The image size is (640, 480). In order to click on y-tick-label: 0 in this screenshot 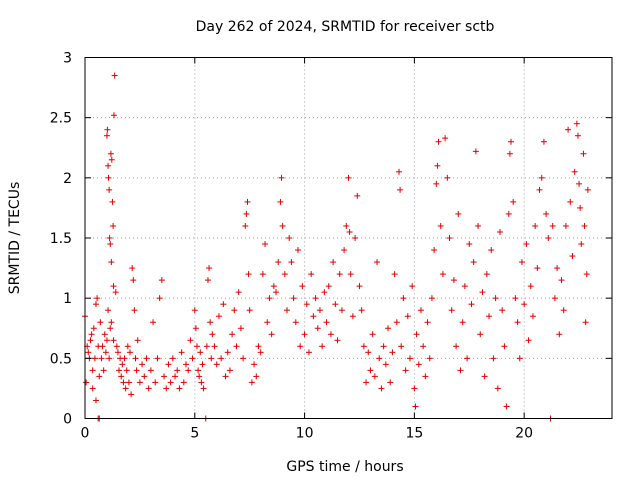, I will do `click(67, 420)`.